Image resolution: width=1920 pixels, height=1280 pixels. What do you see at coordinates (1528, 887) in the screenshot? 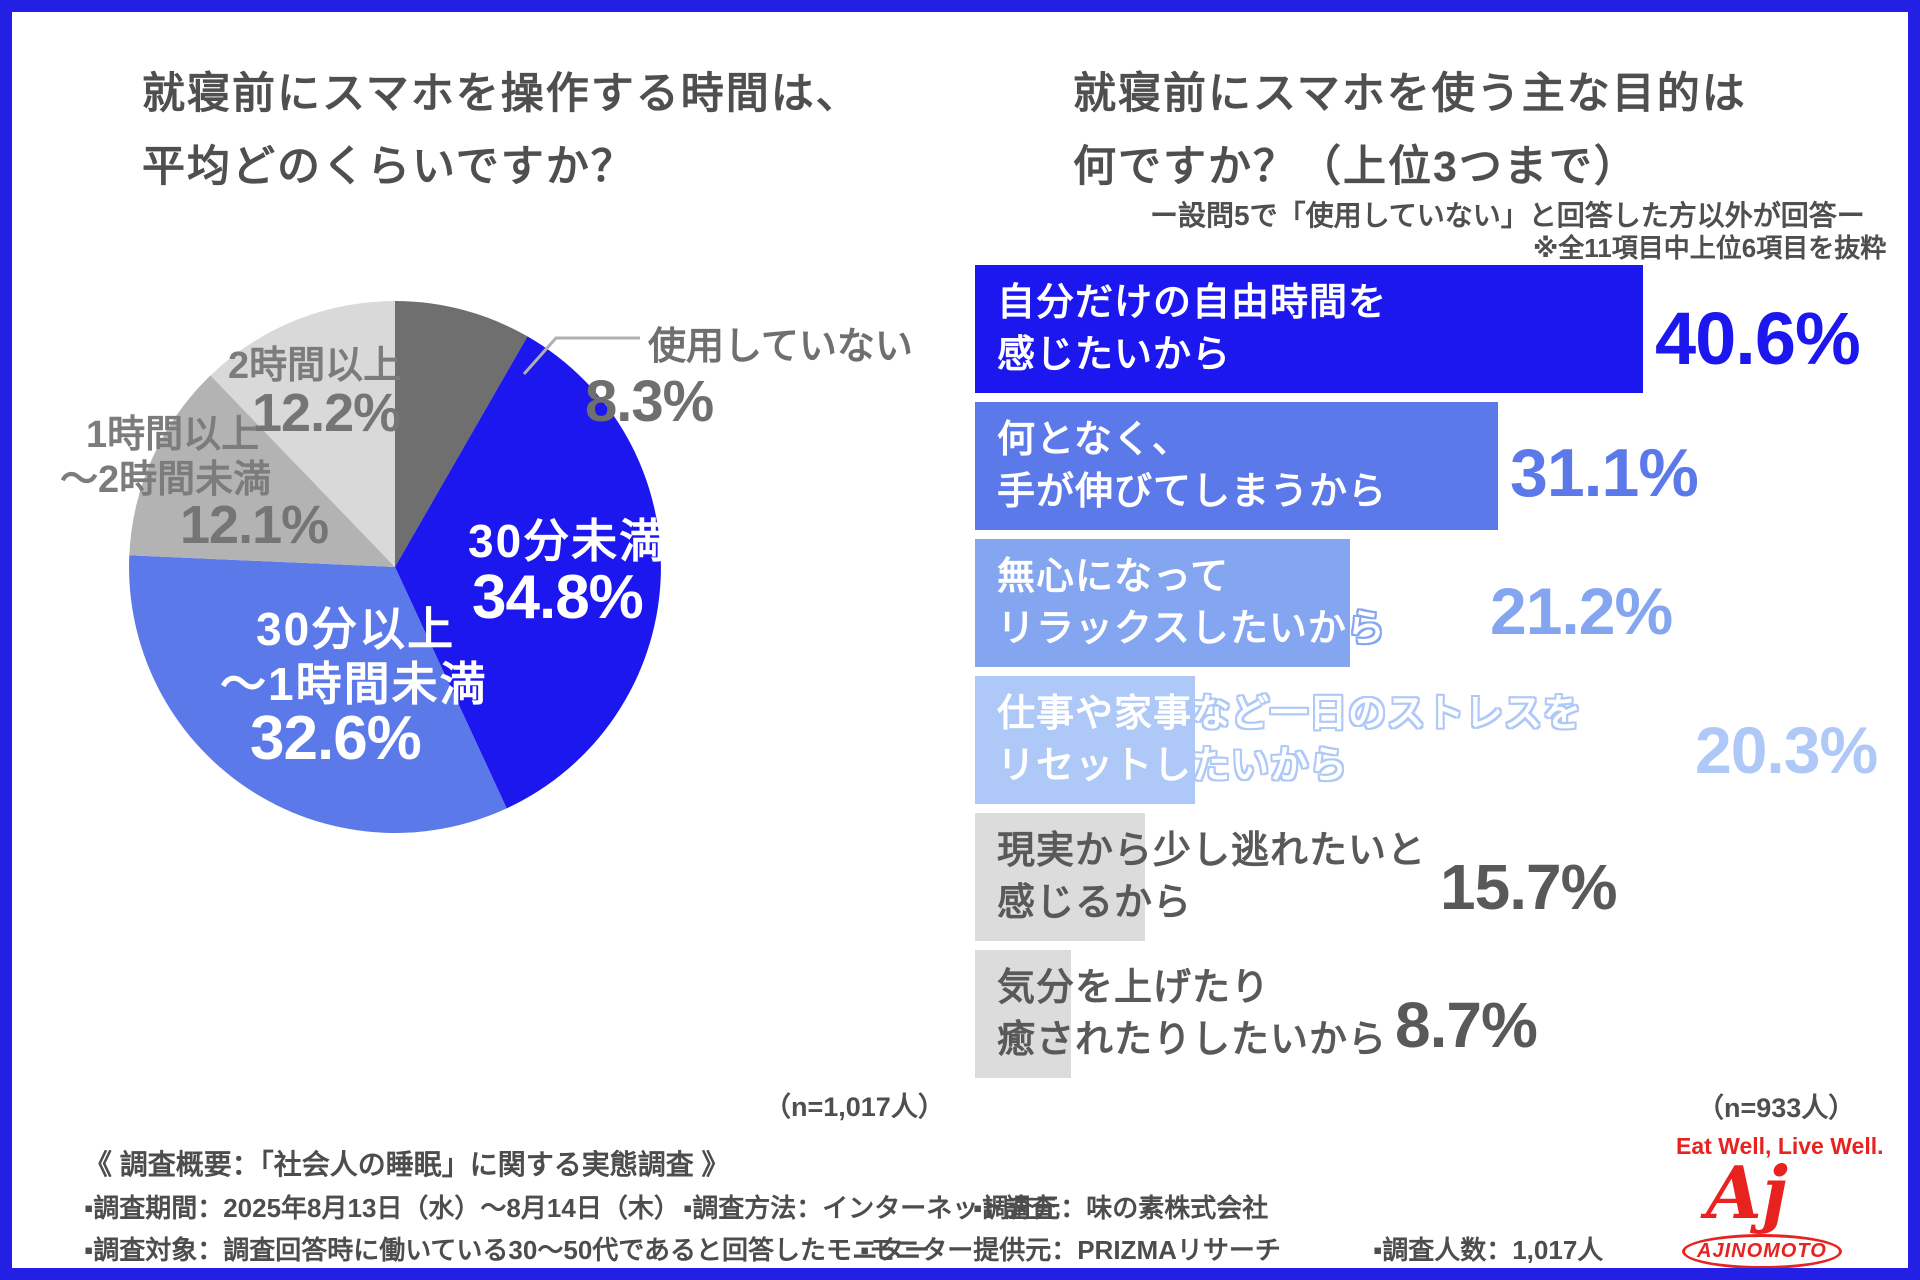
I see `bar-pct-escape-reality: 15.7%` at bounding box center [1528, 887].